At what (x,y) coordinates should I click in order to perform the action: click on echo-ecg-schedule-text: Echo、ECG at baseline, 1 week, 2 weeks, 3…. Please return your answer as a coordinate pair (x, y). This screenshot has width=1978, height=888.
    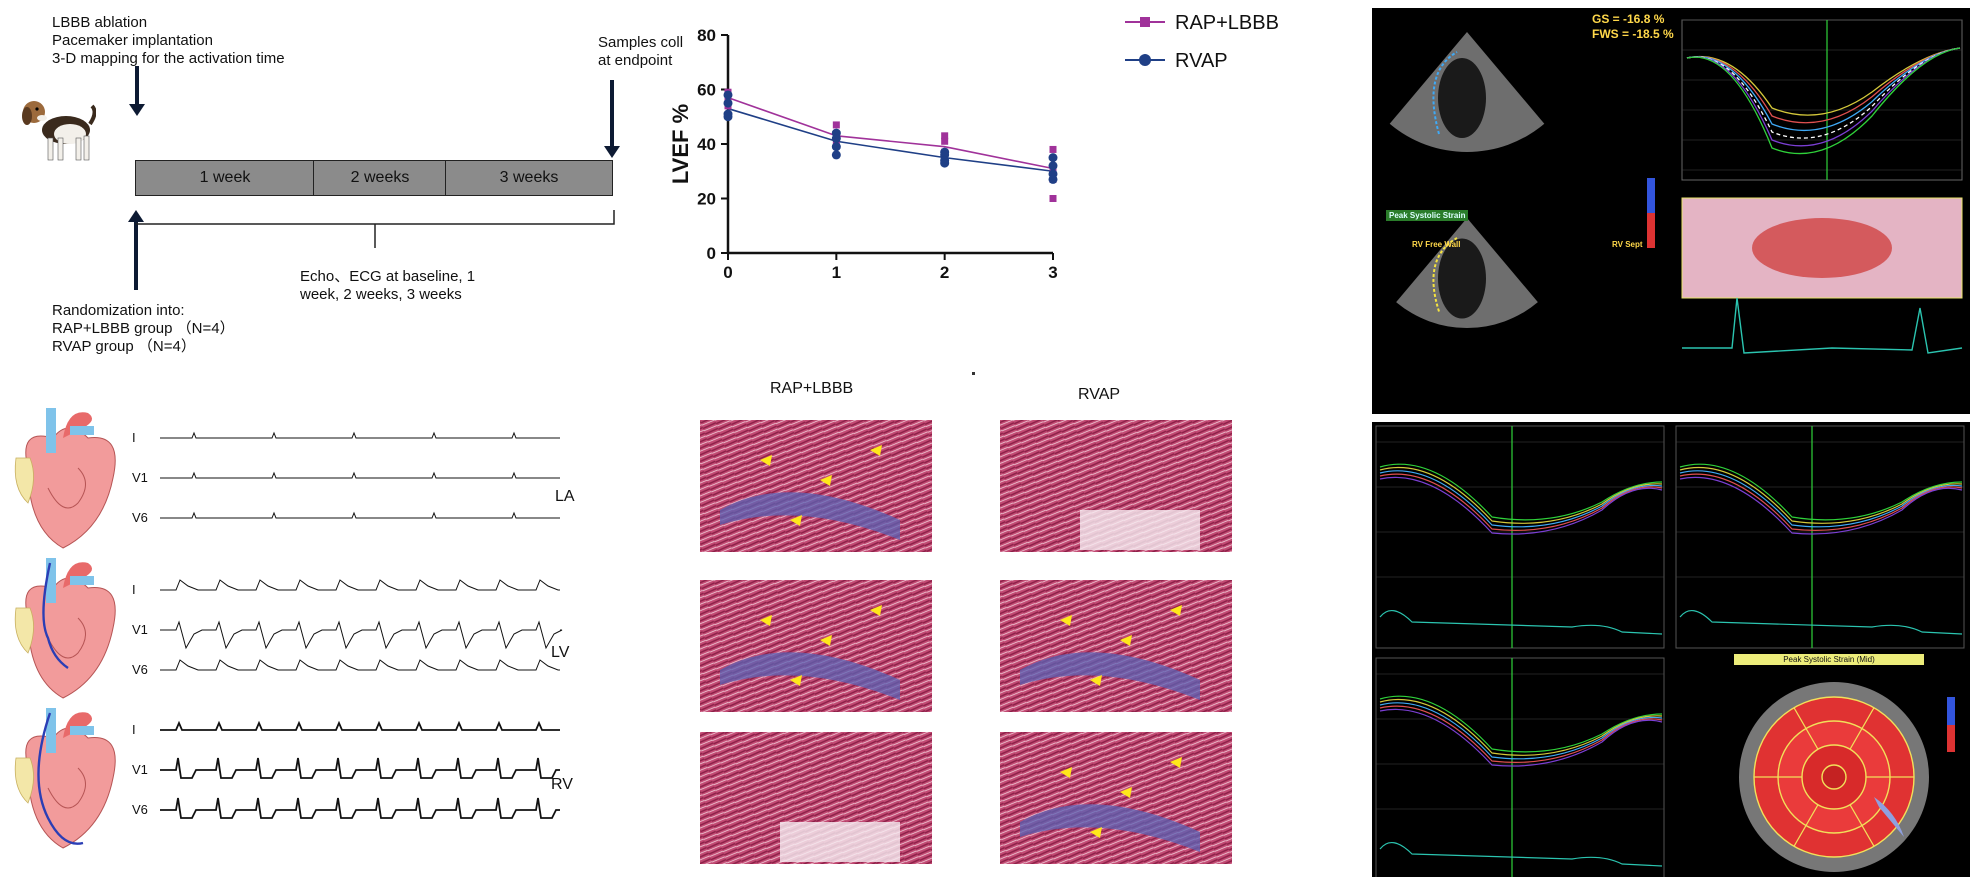
    Looking at the image, I should click on (388, 285).